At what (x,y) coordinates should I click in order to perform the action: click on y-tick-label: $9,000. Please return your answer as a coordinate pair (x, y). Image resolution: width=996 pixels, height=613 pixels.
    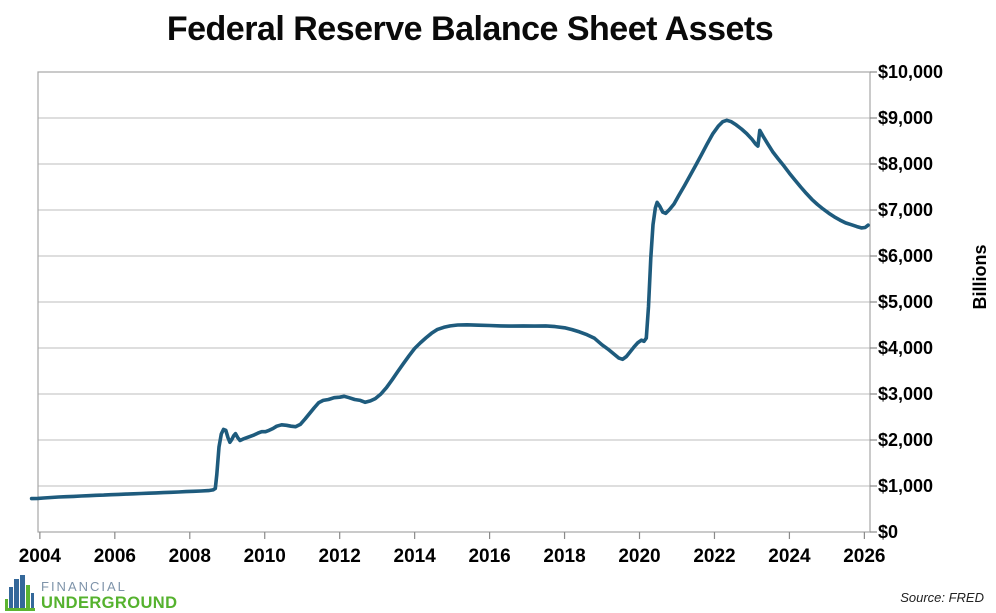
    Looking at the image, I should click on (905, 118).